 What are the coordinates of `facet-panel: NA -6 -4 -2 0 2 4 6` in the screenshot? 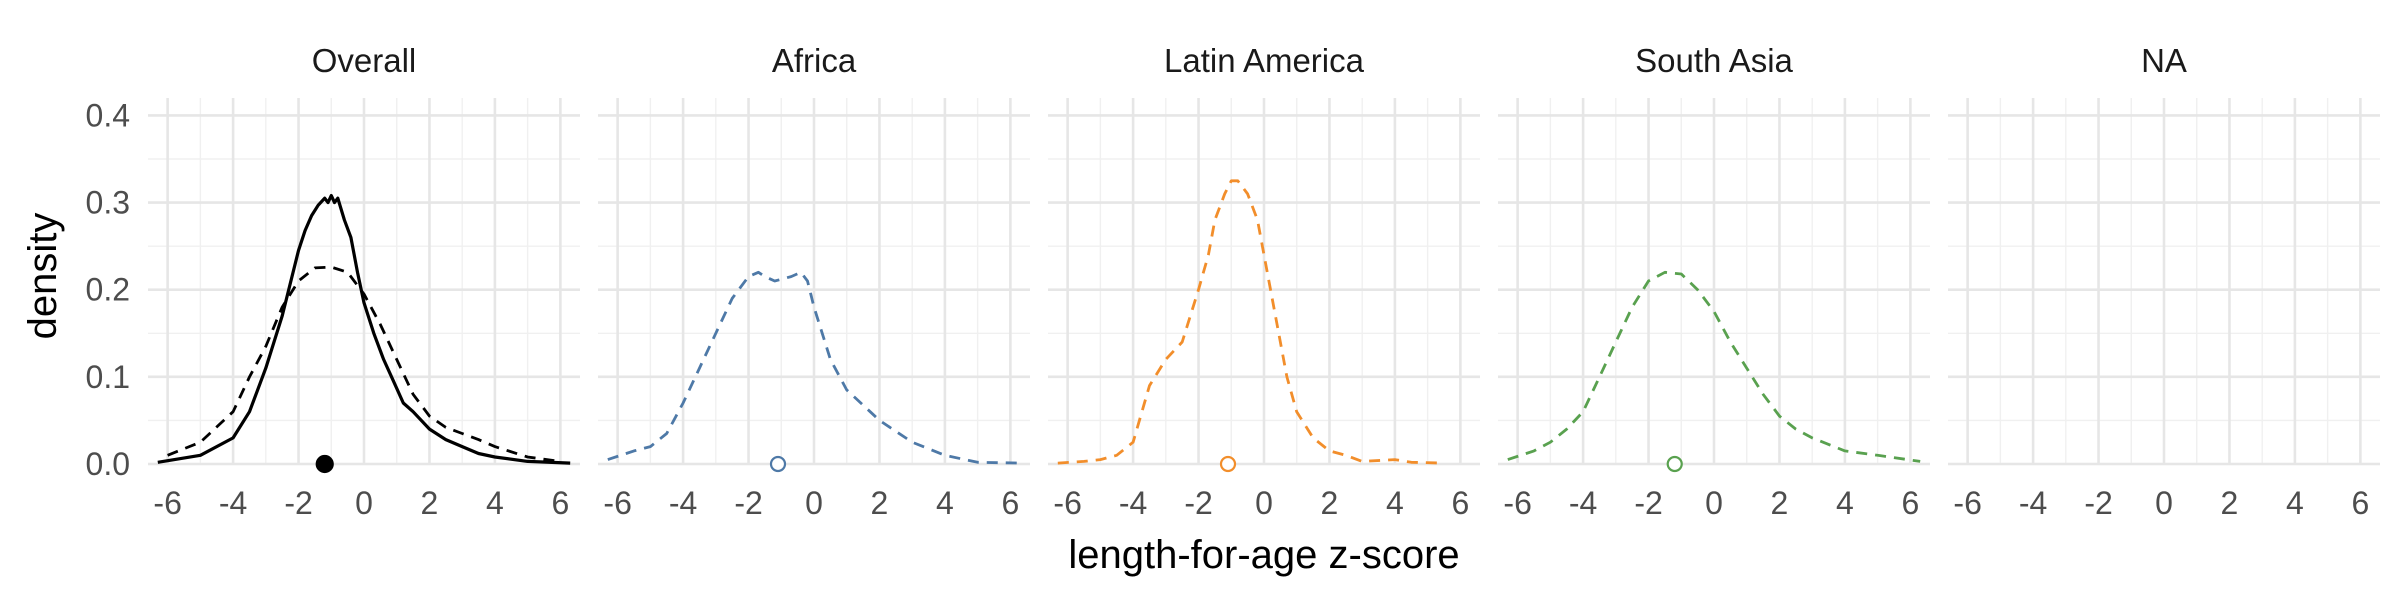 It's located at (2164, 281).